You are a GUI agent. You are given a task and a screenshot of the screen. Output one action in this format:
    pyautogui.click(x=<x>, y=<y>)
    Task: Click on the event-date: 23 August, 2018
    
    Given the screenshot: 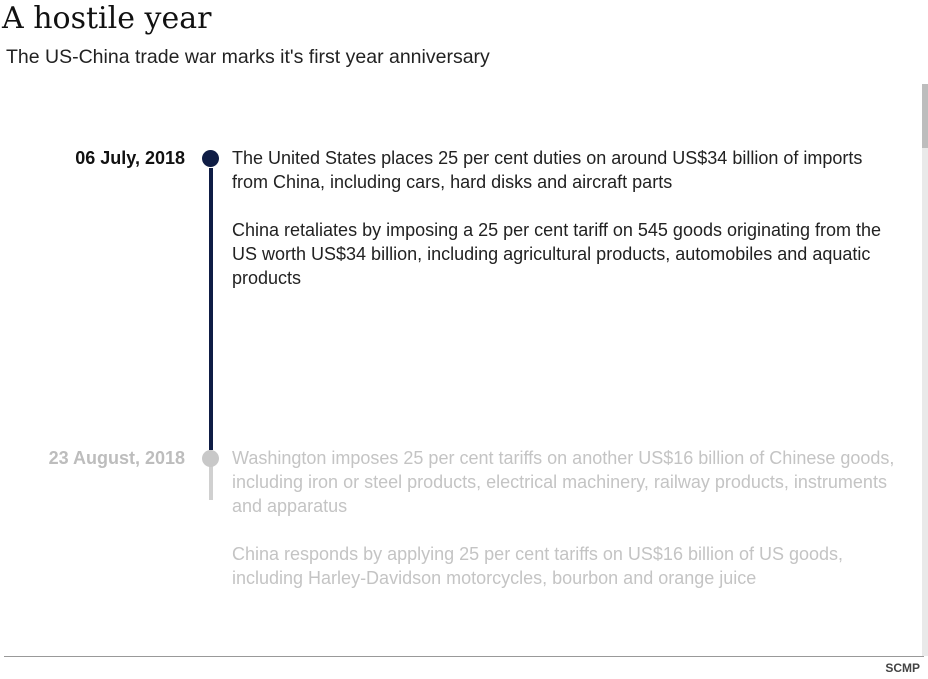 What is the action you would take?
    pyautogui.click(x=116, y=458)
    